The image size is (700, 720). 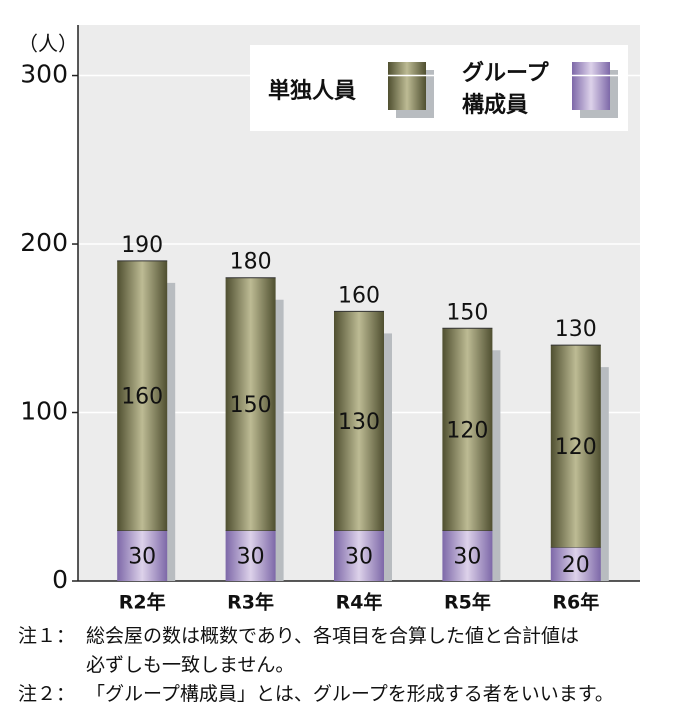 I want to click on legend-label: 単独人員, so click(x=312, y=91).